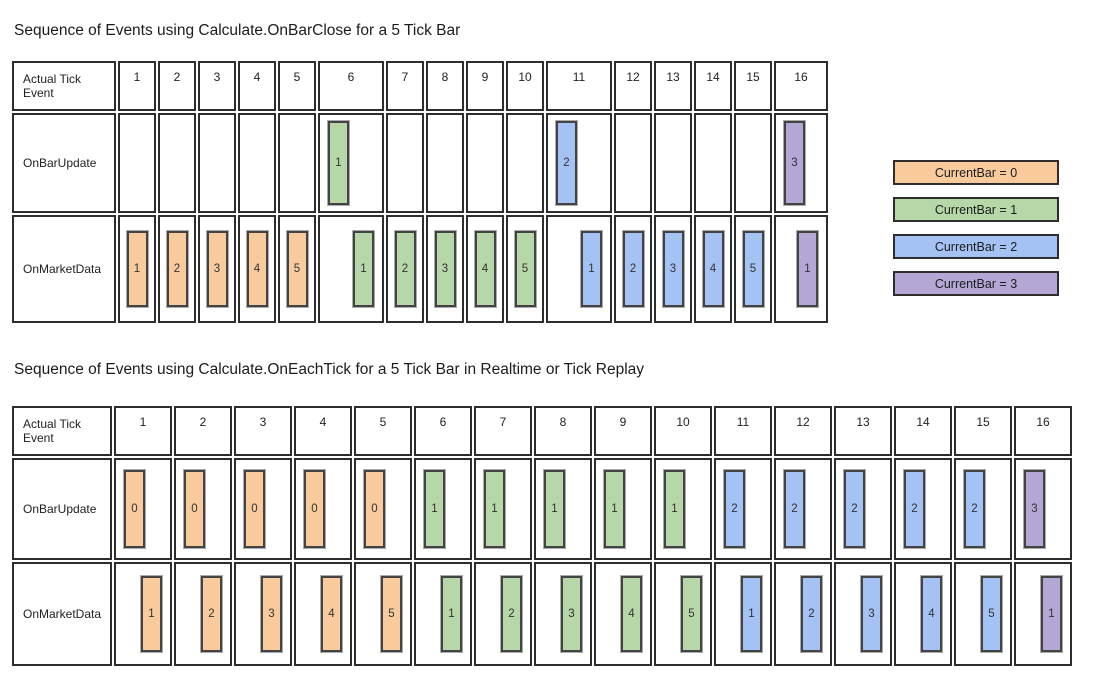  I want to click on row-label-text: OnMarketData, so click(62, 614).